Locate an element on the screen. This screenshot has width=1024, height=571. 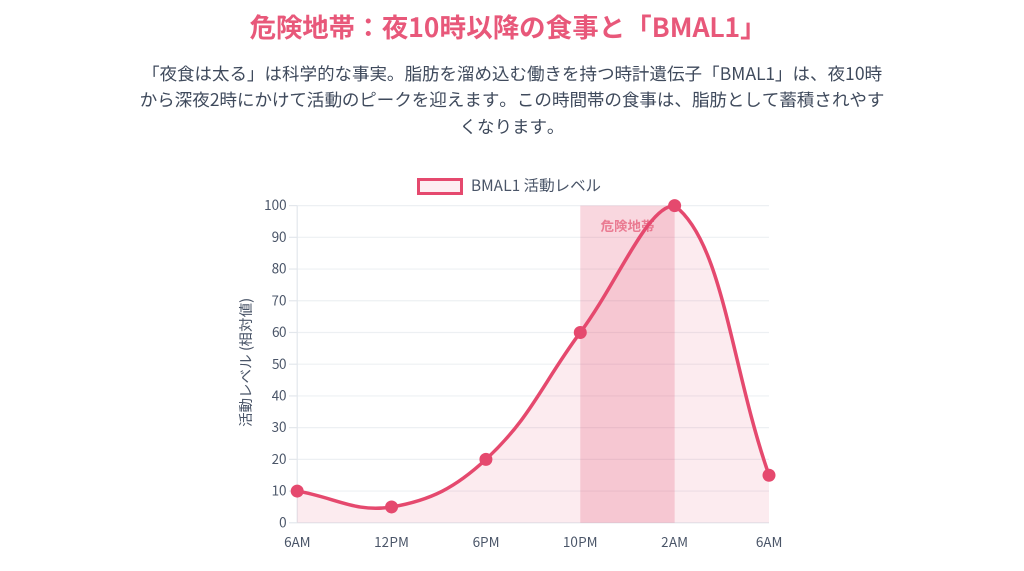
x-tick-label: 10PM is located at coordinates (580, 541).